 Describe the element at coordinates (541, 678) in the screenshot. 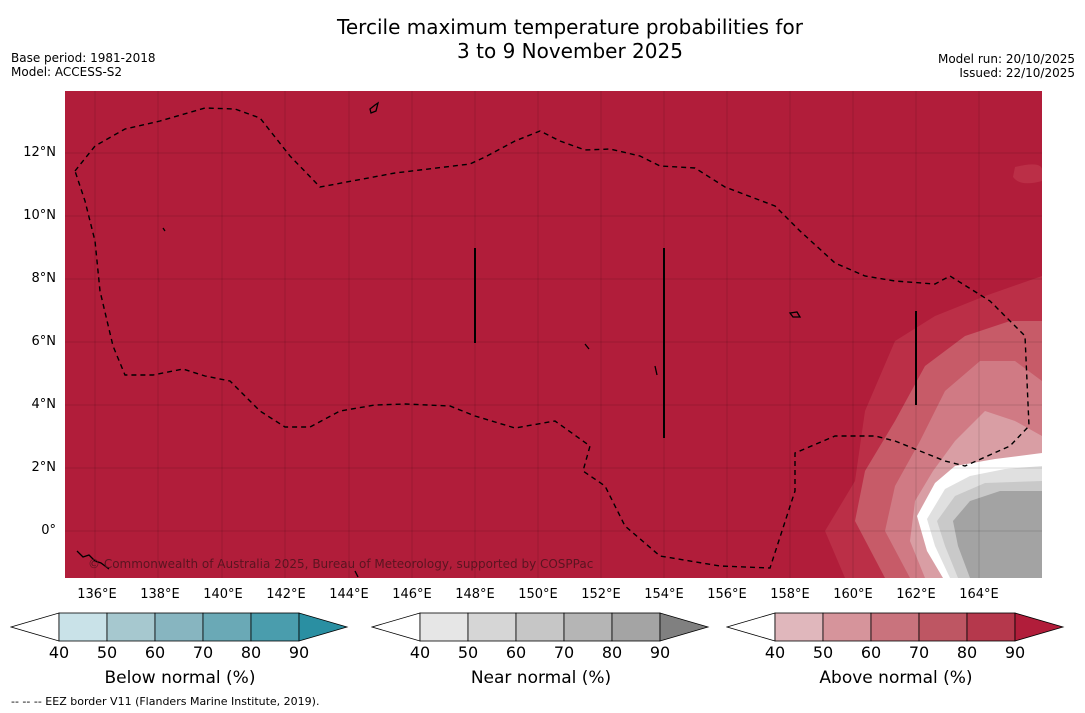

I see `near-normal-title: Near normal (%)` at that location.